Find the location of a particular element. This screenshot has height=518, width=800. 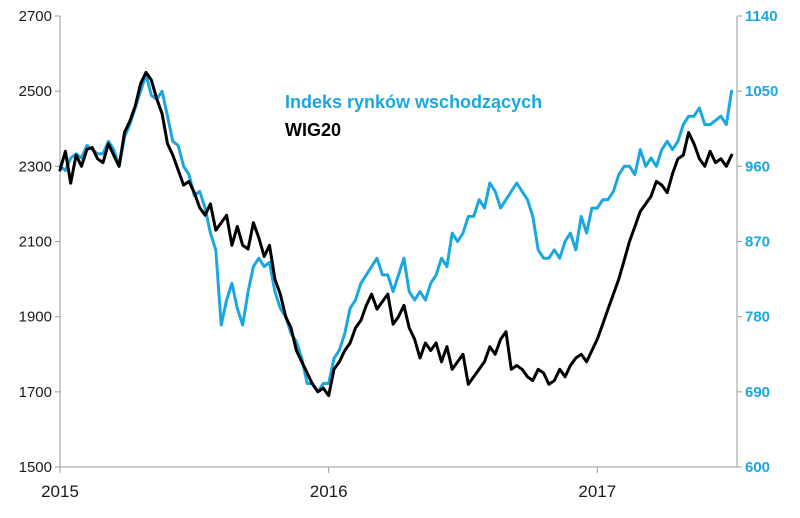

right-tick-label: 780 is located at coordinates (757, 317).